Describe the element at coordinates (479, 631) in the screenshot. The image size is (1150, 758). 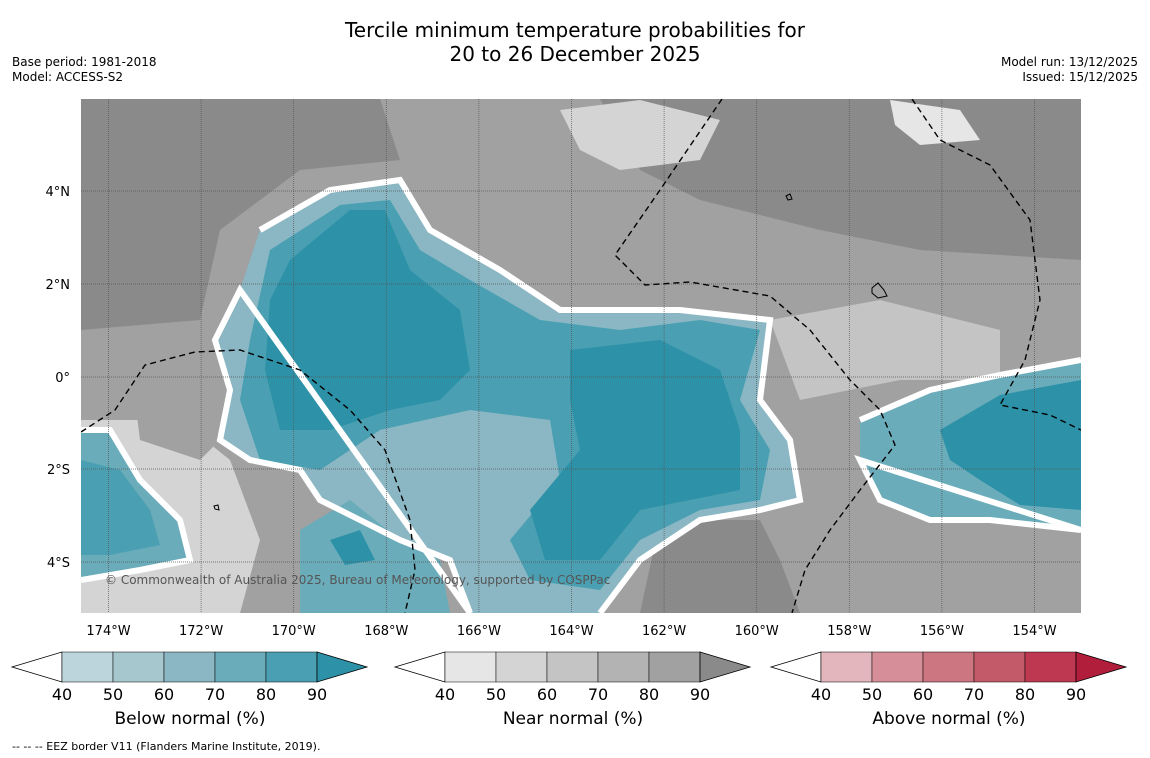
I see `lon-label: 166°W` at that location.